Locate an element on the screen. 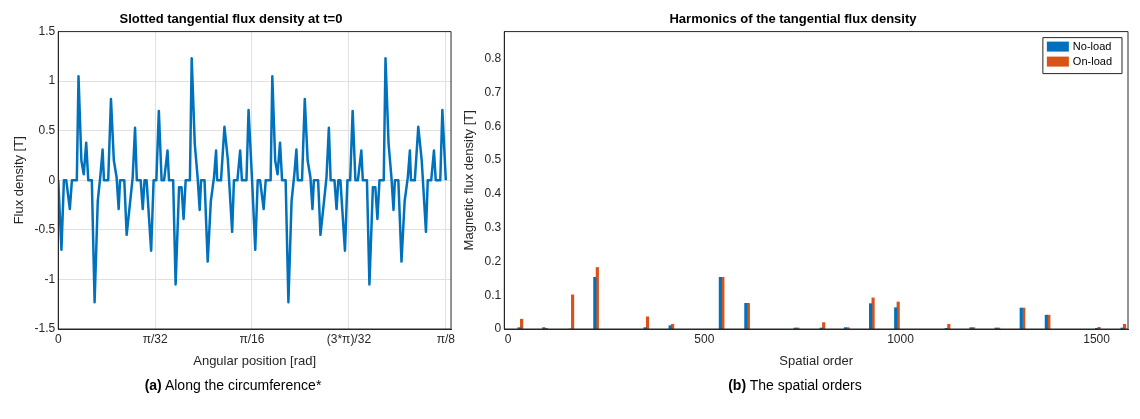 Image resolution: width=1140 pixels, height=419 pixels. text: (b) The spatial orders is located at coordinates (795, 385).